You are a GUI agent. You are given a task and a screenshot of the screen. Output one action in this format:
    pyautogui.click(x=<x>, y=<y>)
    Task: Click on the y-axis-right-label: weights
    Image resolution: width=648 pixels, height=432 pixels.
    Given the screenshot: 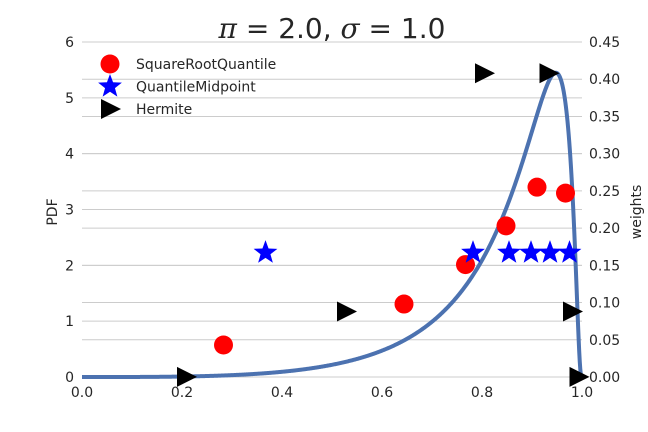 What is the action you would take?
    pyautogui.click(x=637, y=212)
    